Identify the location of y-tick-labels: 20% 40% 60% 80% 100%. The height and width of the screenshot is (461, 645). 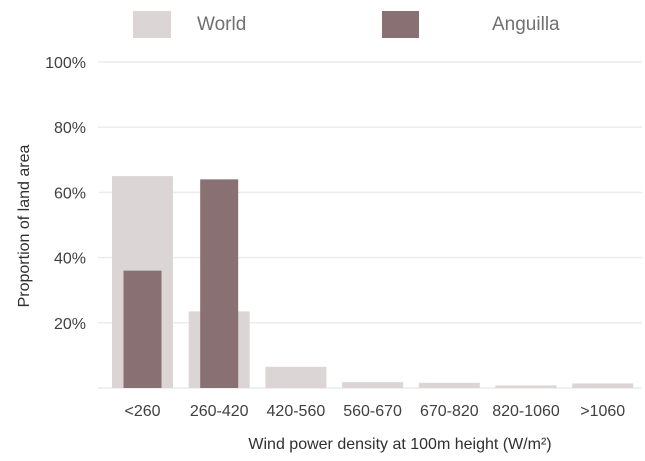
(65, 194).